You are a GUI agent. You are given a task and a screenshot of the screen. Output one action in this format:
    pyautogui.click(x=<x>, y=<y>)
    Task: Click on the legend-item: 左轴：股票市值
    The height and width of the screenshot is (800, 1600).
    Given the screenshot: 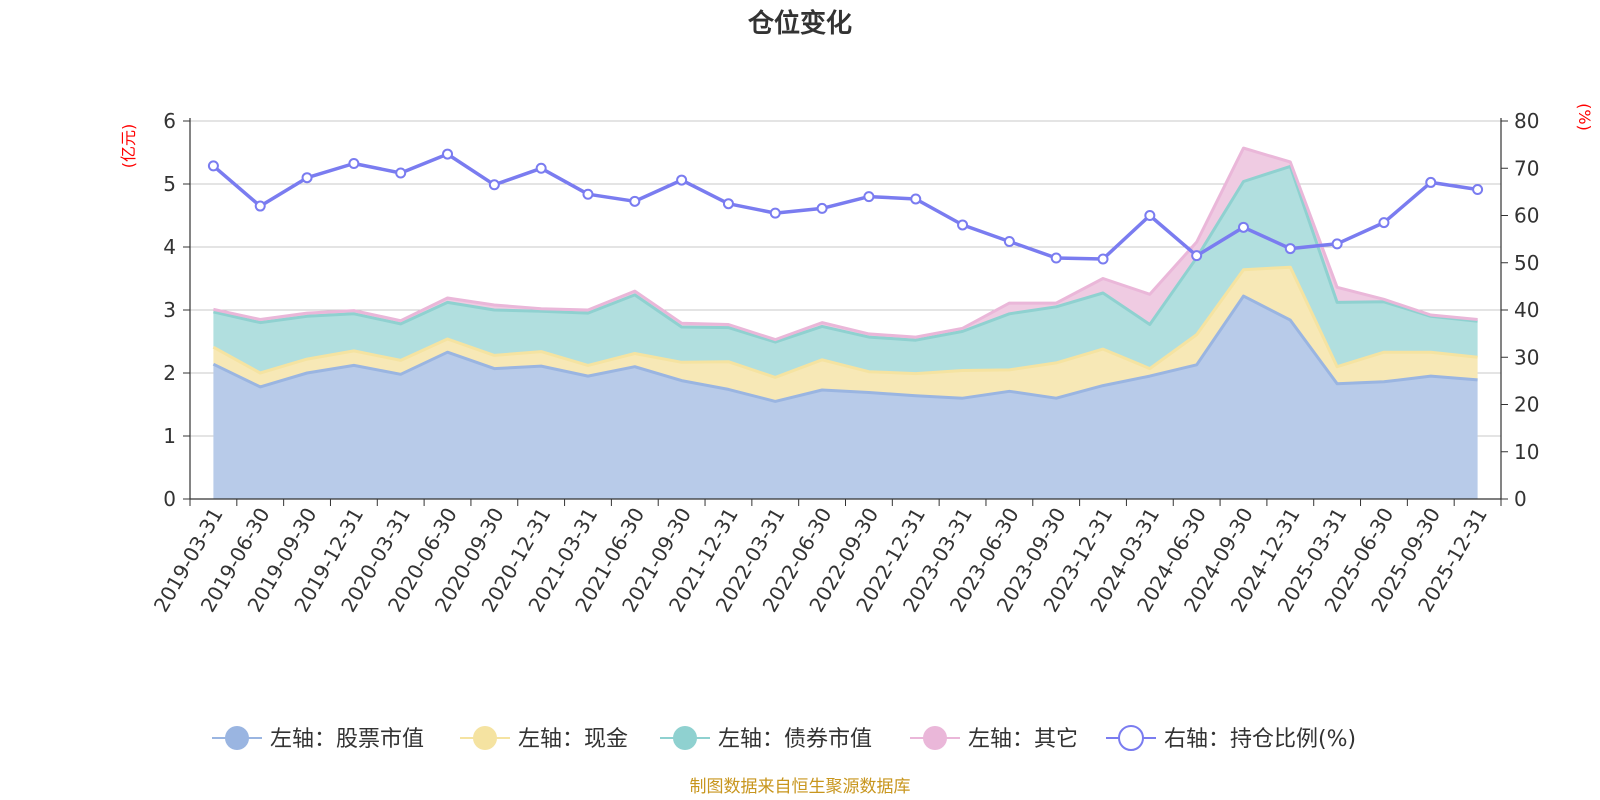 What is the action you would take?
    pyautogui.click(x=318, y=739)
    